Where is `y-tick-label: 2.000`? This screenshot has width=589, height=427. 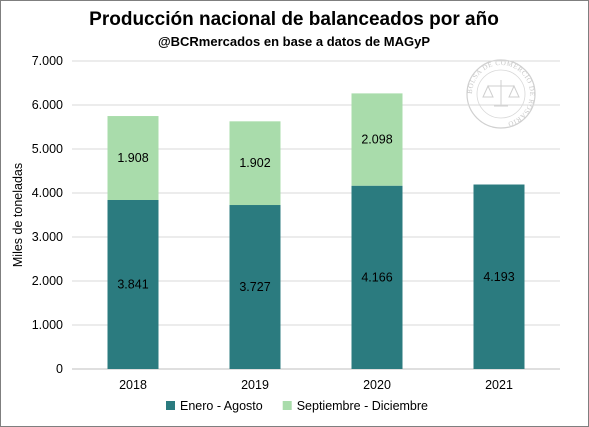
y-tick-label: 2.000 is located at coordinates (47, 281).